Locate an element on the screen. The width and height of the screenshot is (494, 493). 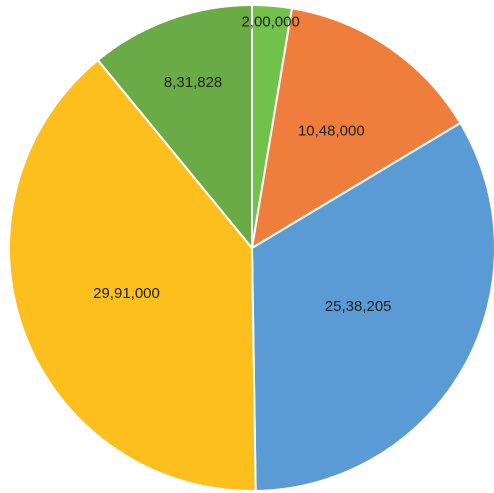
pie-data-label-1: 2,00,000 is located at coordinates (270, 22).